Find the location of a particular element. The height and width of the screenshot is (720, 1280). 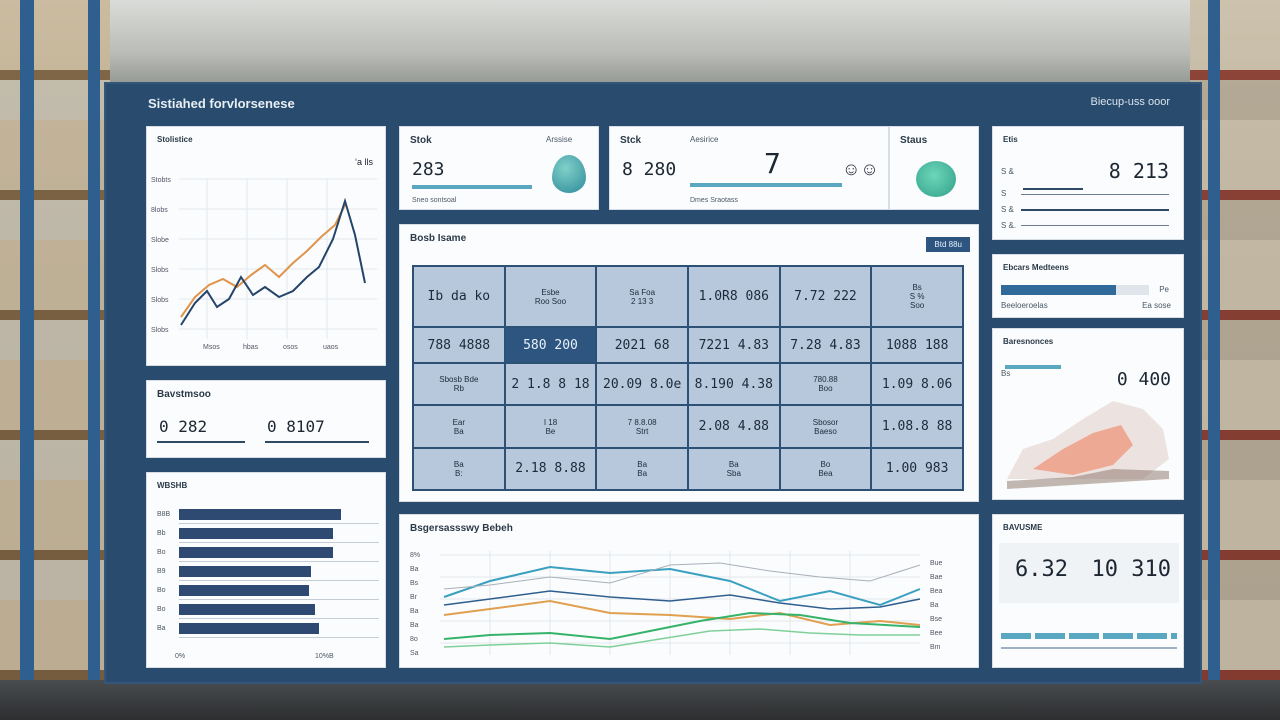

table-cell: 1088 188 is located at coordinates (917, 345).